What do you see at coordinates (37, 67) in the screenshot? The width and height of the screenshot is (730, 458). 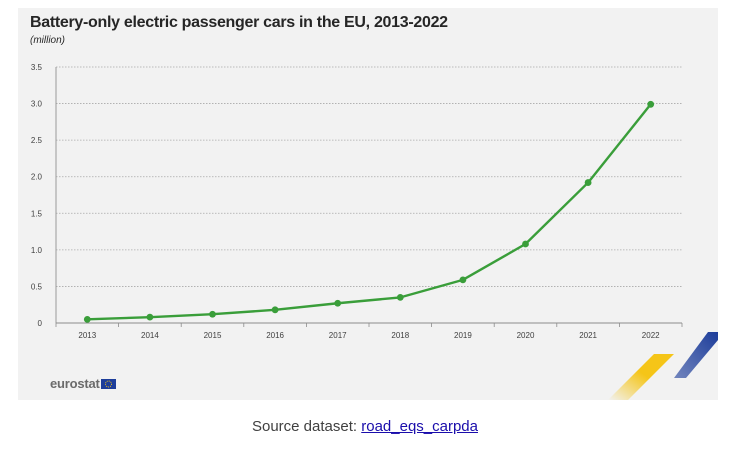 I see `y-tick-label: 3.5` at bounding box center [37, 67].